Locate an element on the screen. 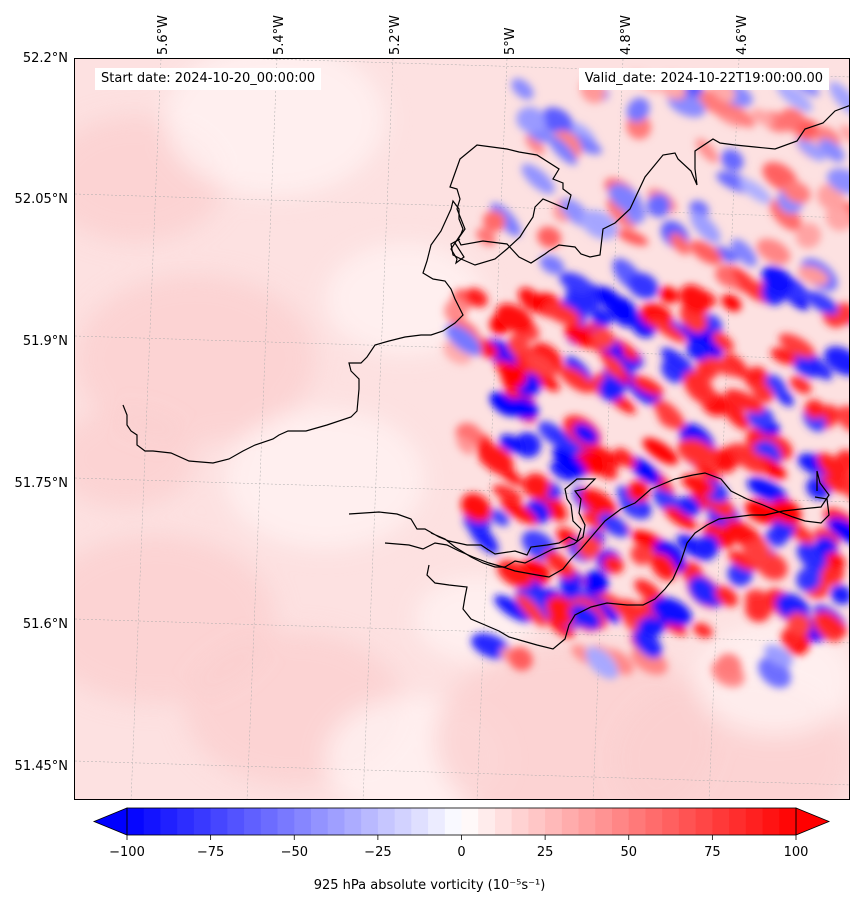 The height and width of the screenshot is (908, 859). coastline-south is located at coordinates (472, 523).